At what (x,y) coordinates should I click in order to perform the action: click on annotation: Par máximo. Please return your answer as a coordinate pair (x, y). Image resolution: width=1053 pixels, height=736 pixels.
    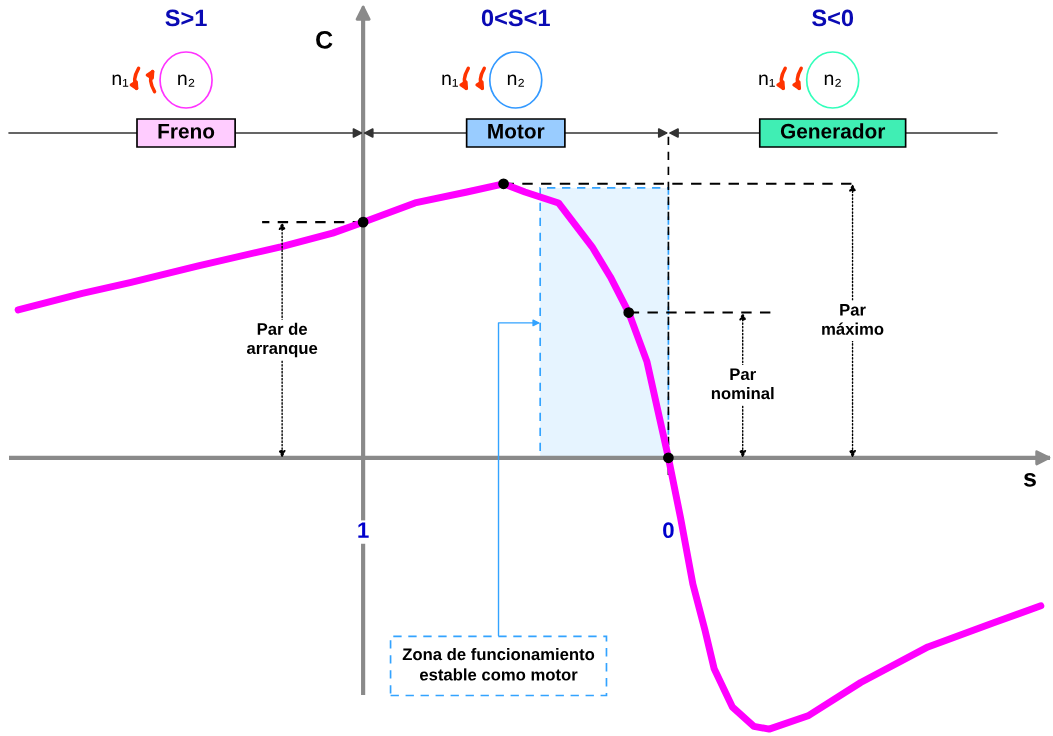
    Looking at the image, I should click on (853, 319).